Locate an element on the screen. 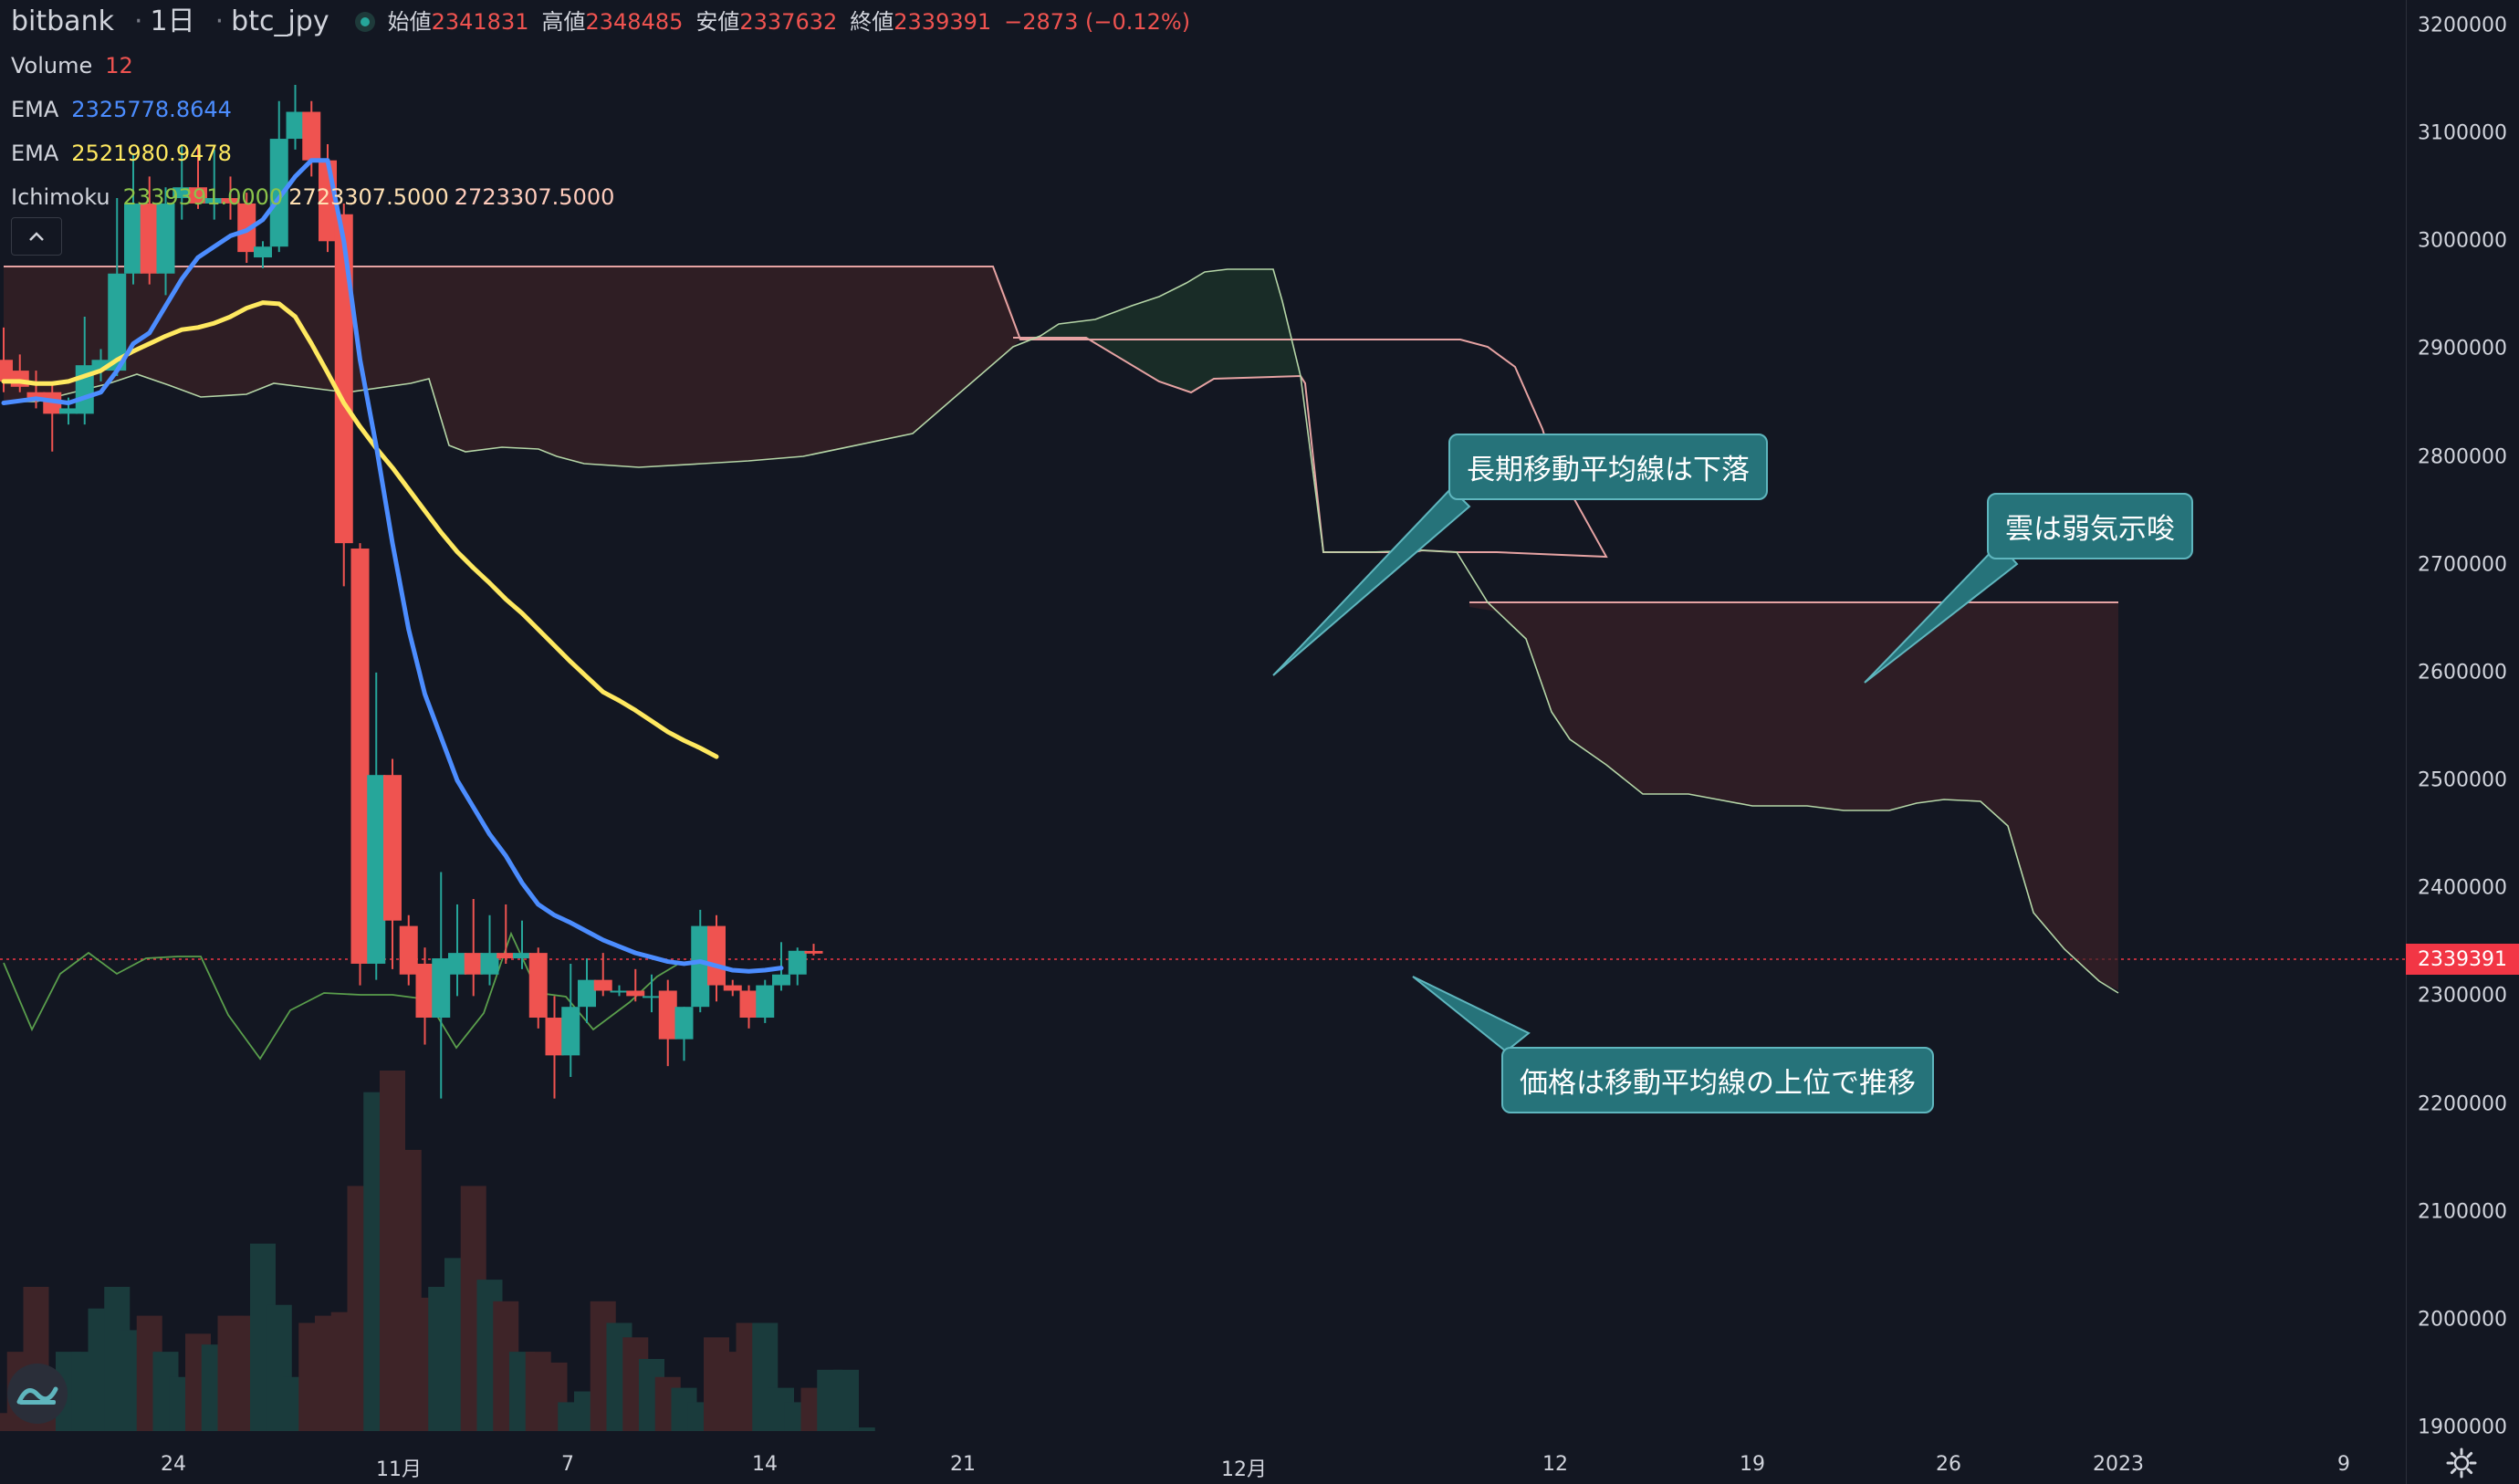  ema-fast-value: 2325778.8644 is located at coordinates (151, 109).